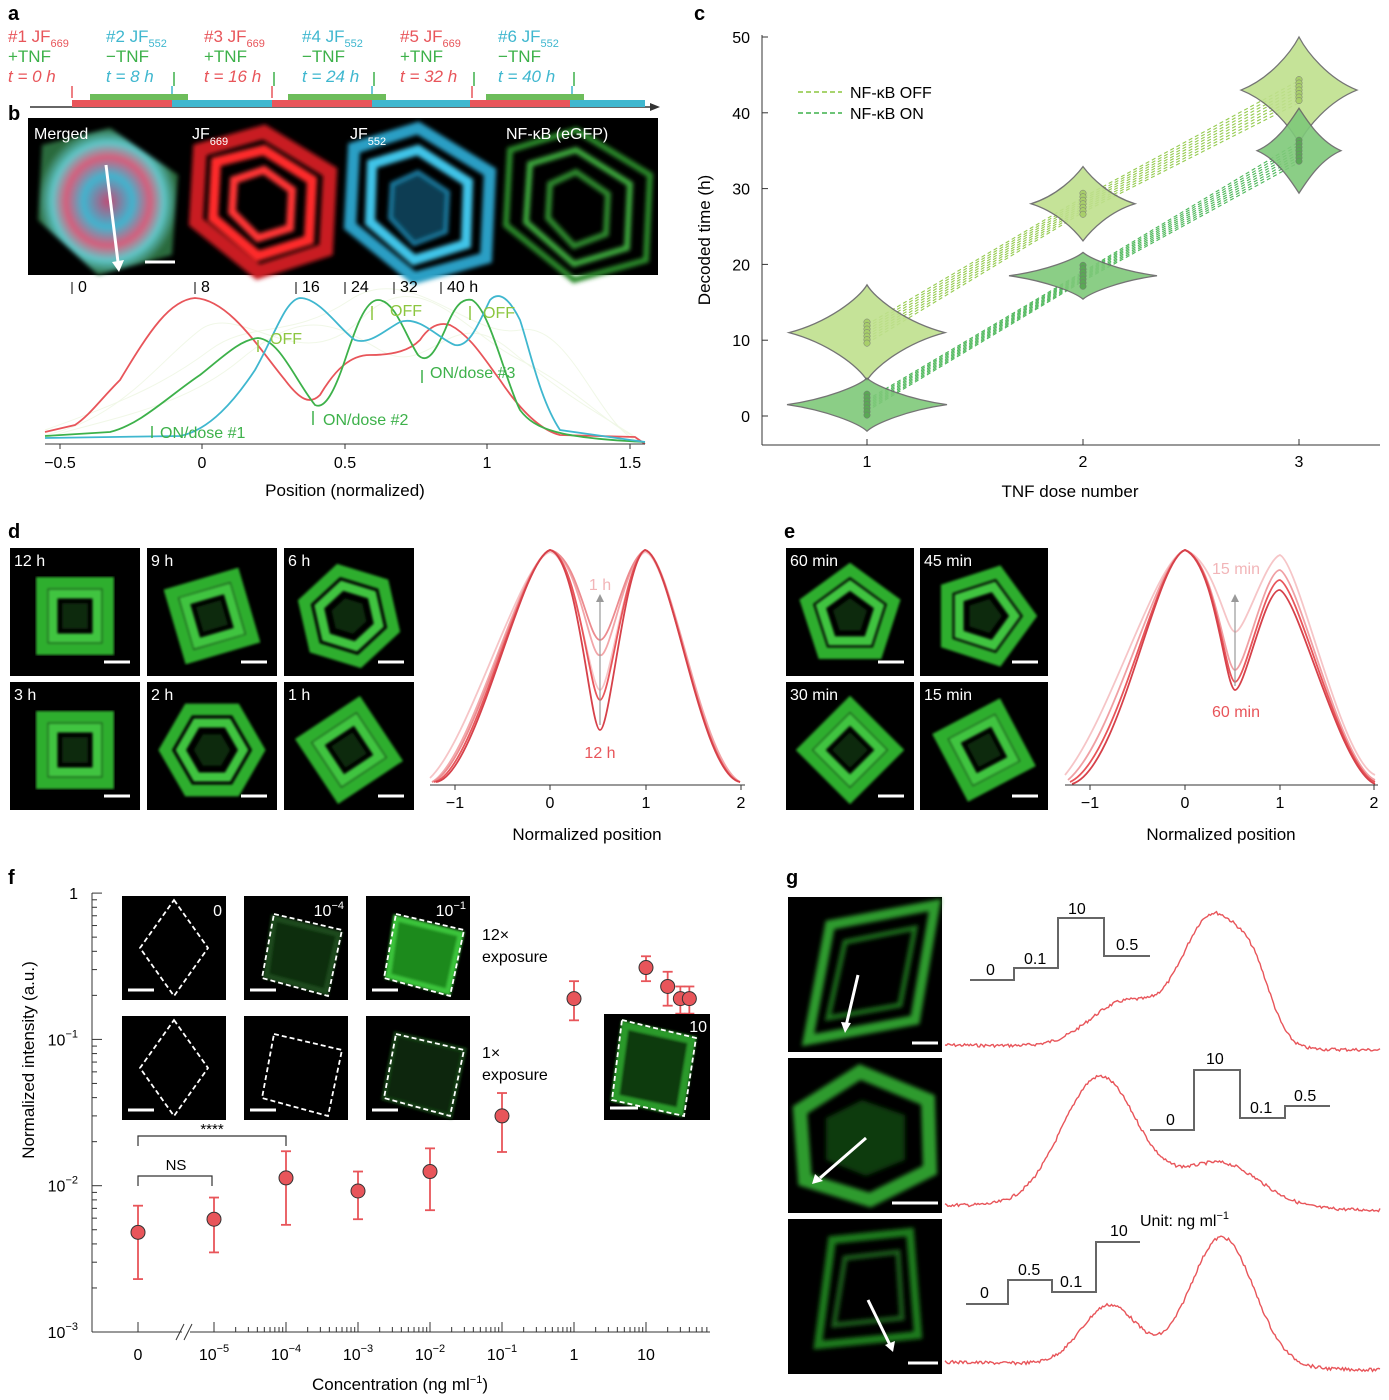 The width and height of the screenshot is (1389, 1400). What do you see at coordinates (420, 203) in the screenshot?
I see `jf552-image: JF552` at bounding box center [420, 203].